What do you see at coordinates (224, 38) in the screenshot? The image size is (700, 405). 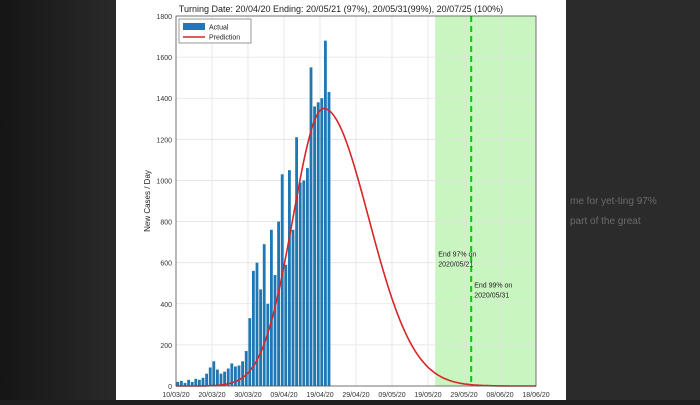 I see `legend-label: Prediction` at bounding box center [224, 38].